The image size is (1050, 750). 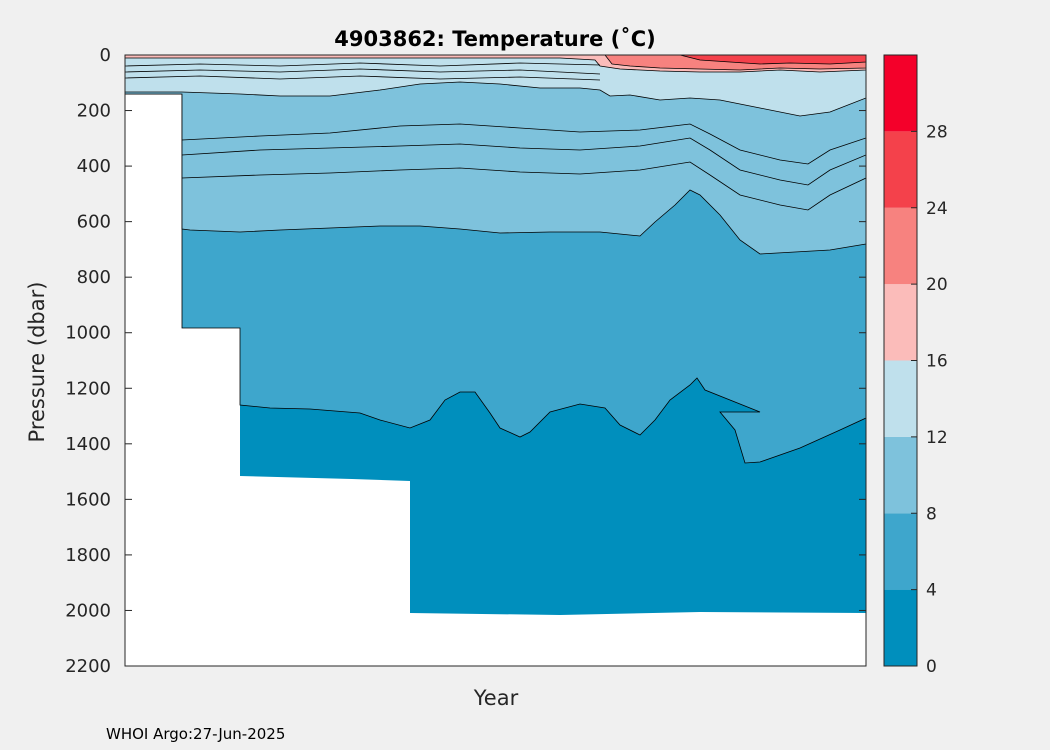 What do you see at coordinates (88, 388) in the screenshot?
I see `y-tick-label: 1200` at bounding box center [88, 388].